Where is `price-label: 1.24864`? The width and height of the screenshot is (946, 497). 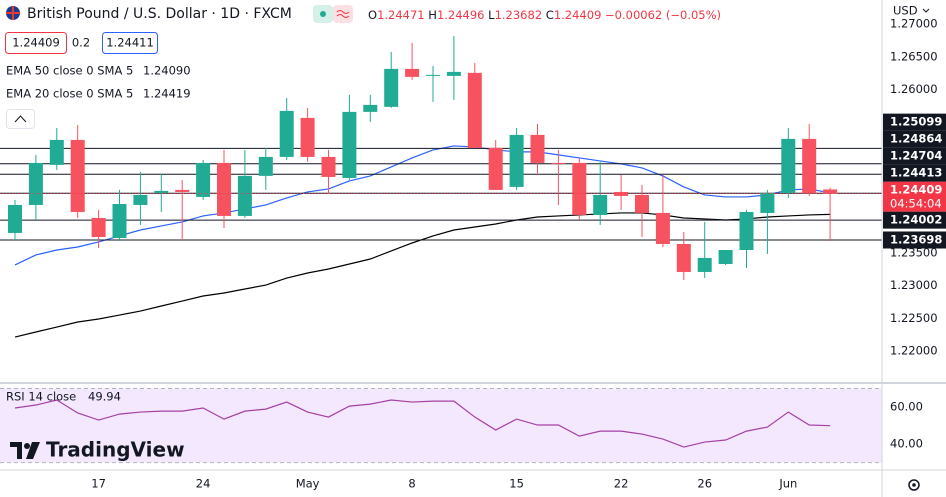
price-label: 1.24864 is located at coordinates (916, 139).